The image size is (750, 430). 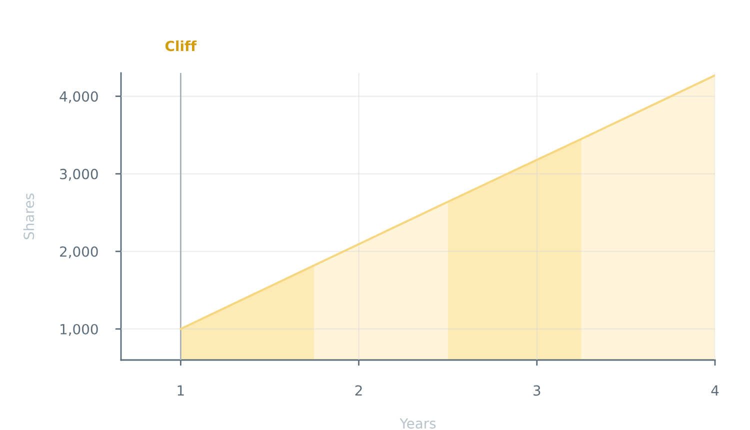 What do you see at coordinates (79, 252) in the screenshot?
I see `y-tick-label: 2,000` at bounding box center [79, 252].